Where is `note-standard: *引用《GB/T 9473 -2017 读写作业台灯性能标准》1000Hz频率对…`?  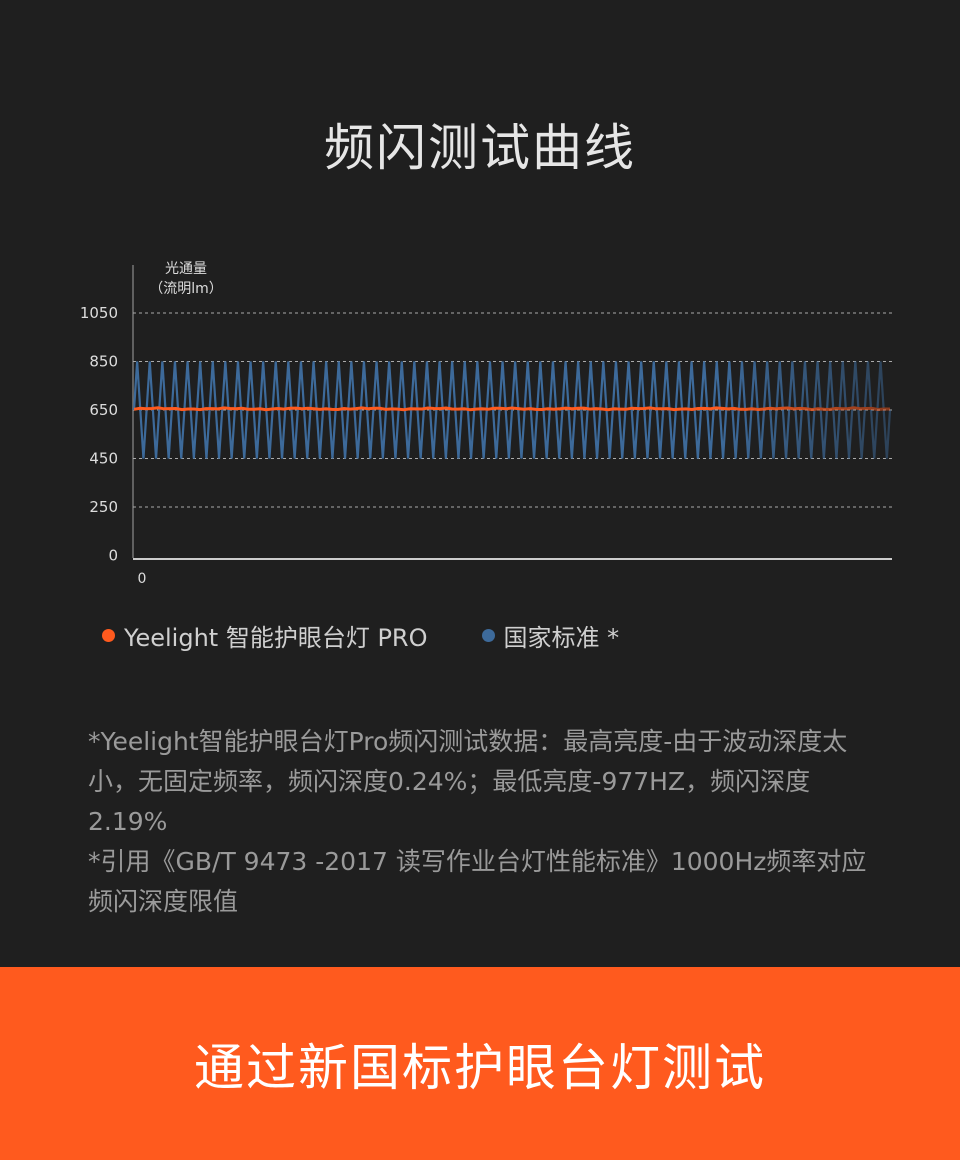 note-standard: *引用《GB/T 9473 -2017 读写作业台灯性能标准》1000Hz频率对… is located at coordinates (477, 881).